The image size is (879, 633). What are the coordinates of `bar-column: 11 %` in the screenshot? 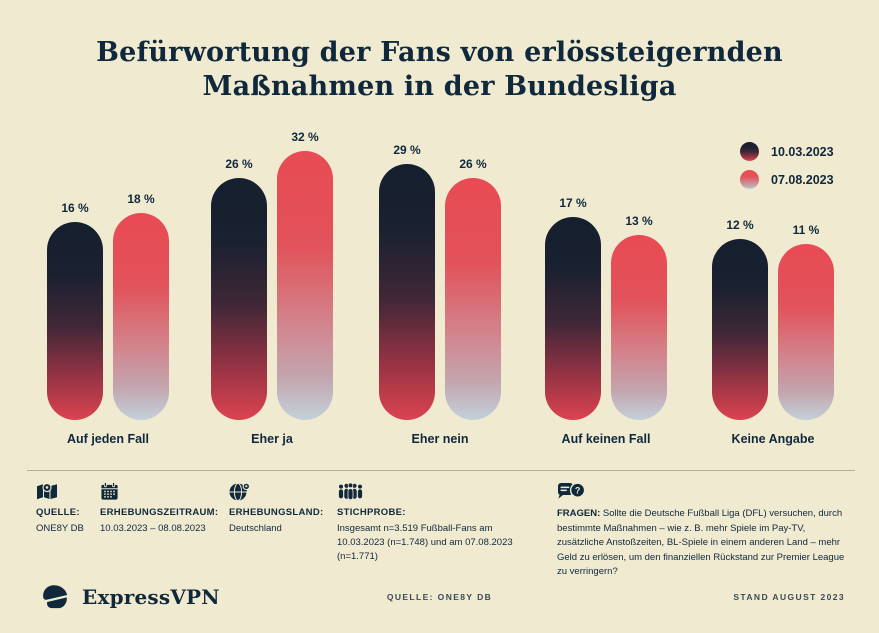 It's located at (806, 275).